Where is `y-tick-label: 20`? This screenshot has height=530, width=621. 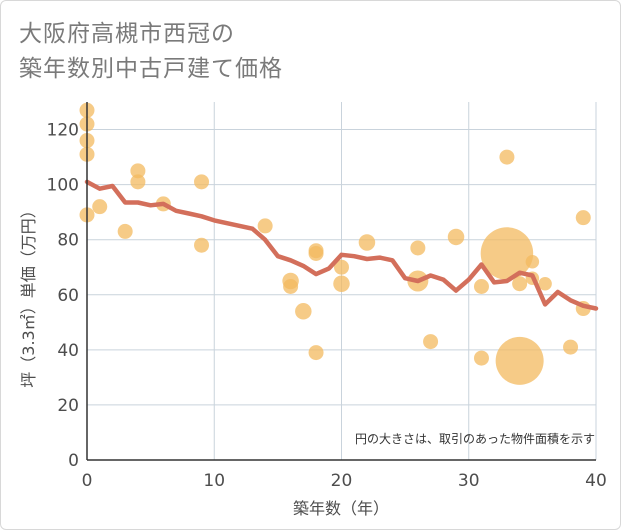
y-tick-label: 20 is located at coordinates (68, 406).